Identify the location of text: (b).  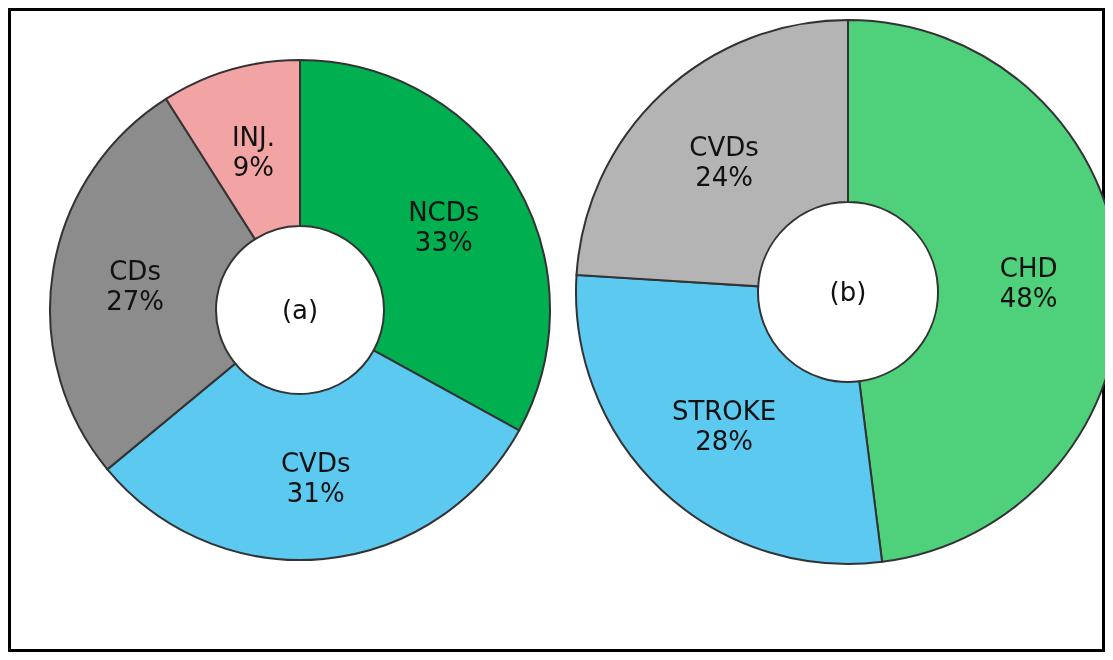
(848, 292).